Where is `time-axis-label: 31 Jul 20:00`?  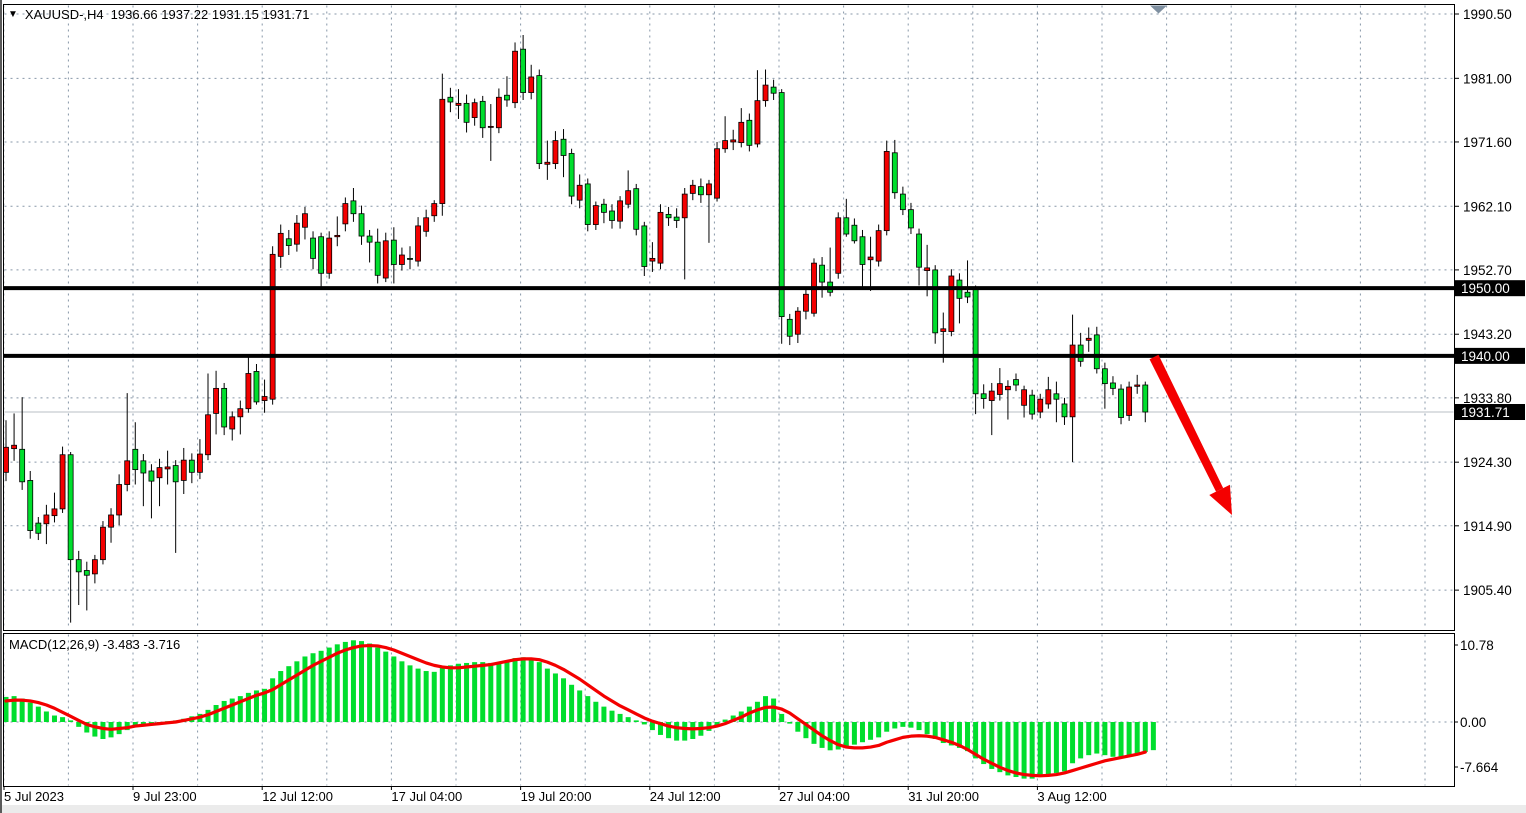 time-axis-label: 31 Jul 20:00 is located at coordinates (943, 796).